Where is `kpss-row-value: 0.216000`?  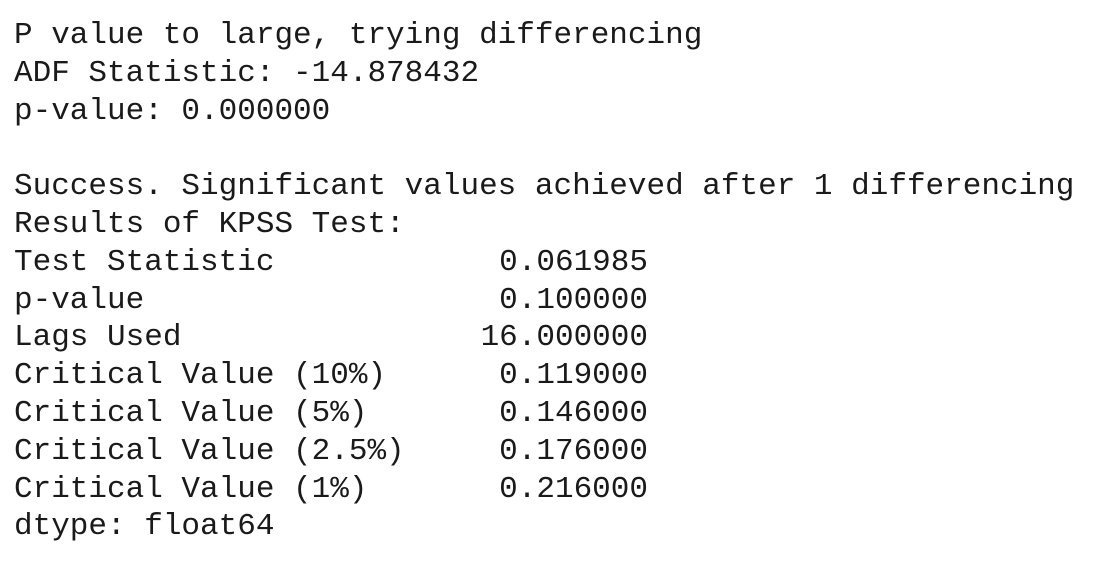 kpss-row-value: 0.216000 is located at coordinates (573, 489).